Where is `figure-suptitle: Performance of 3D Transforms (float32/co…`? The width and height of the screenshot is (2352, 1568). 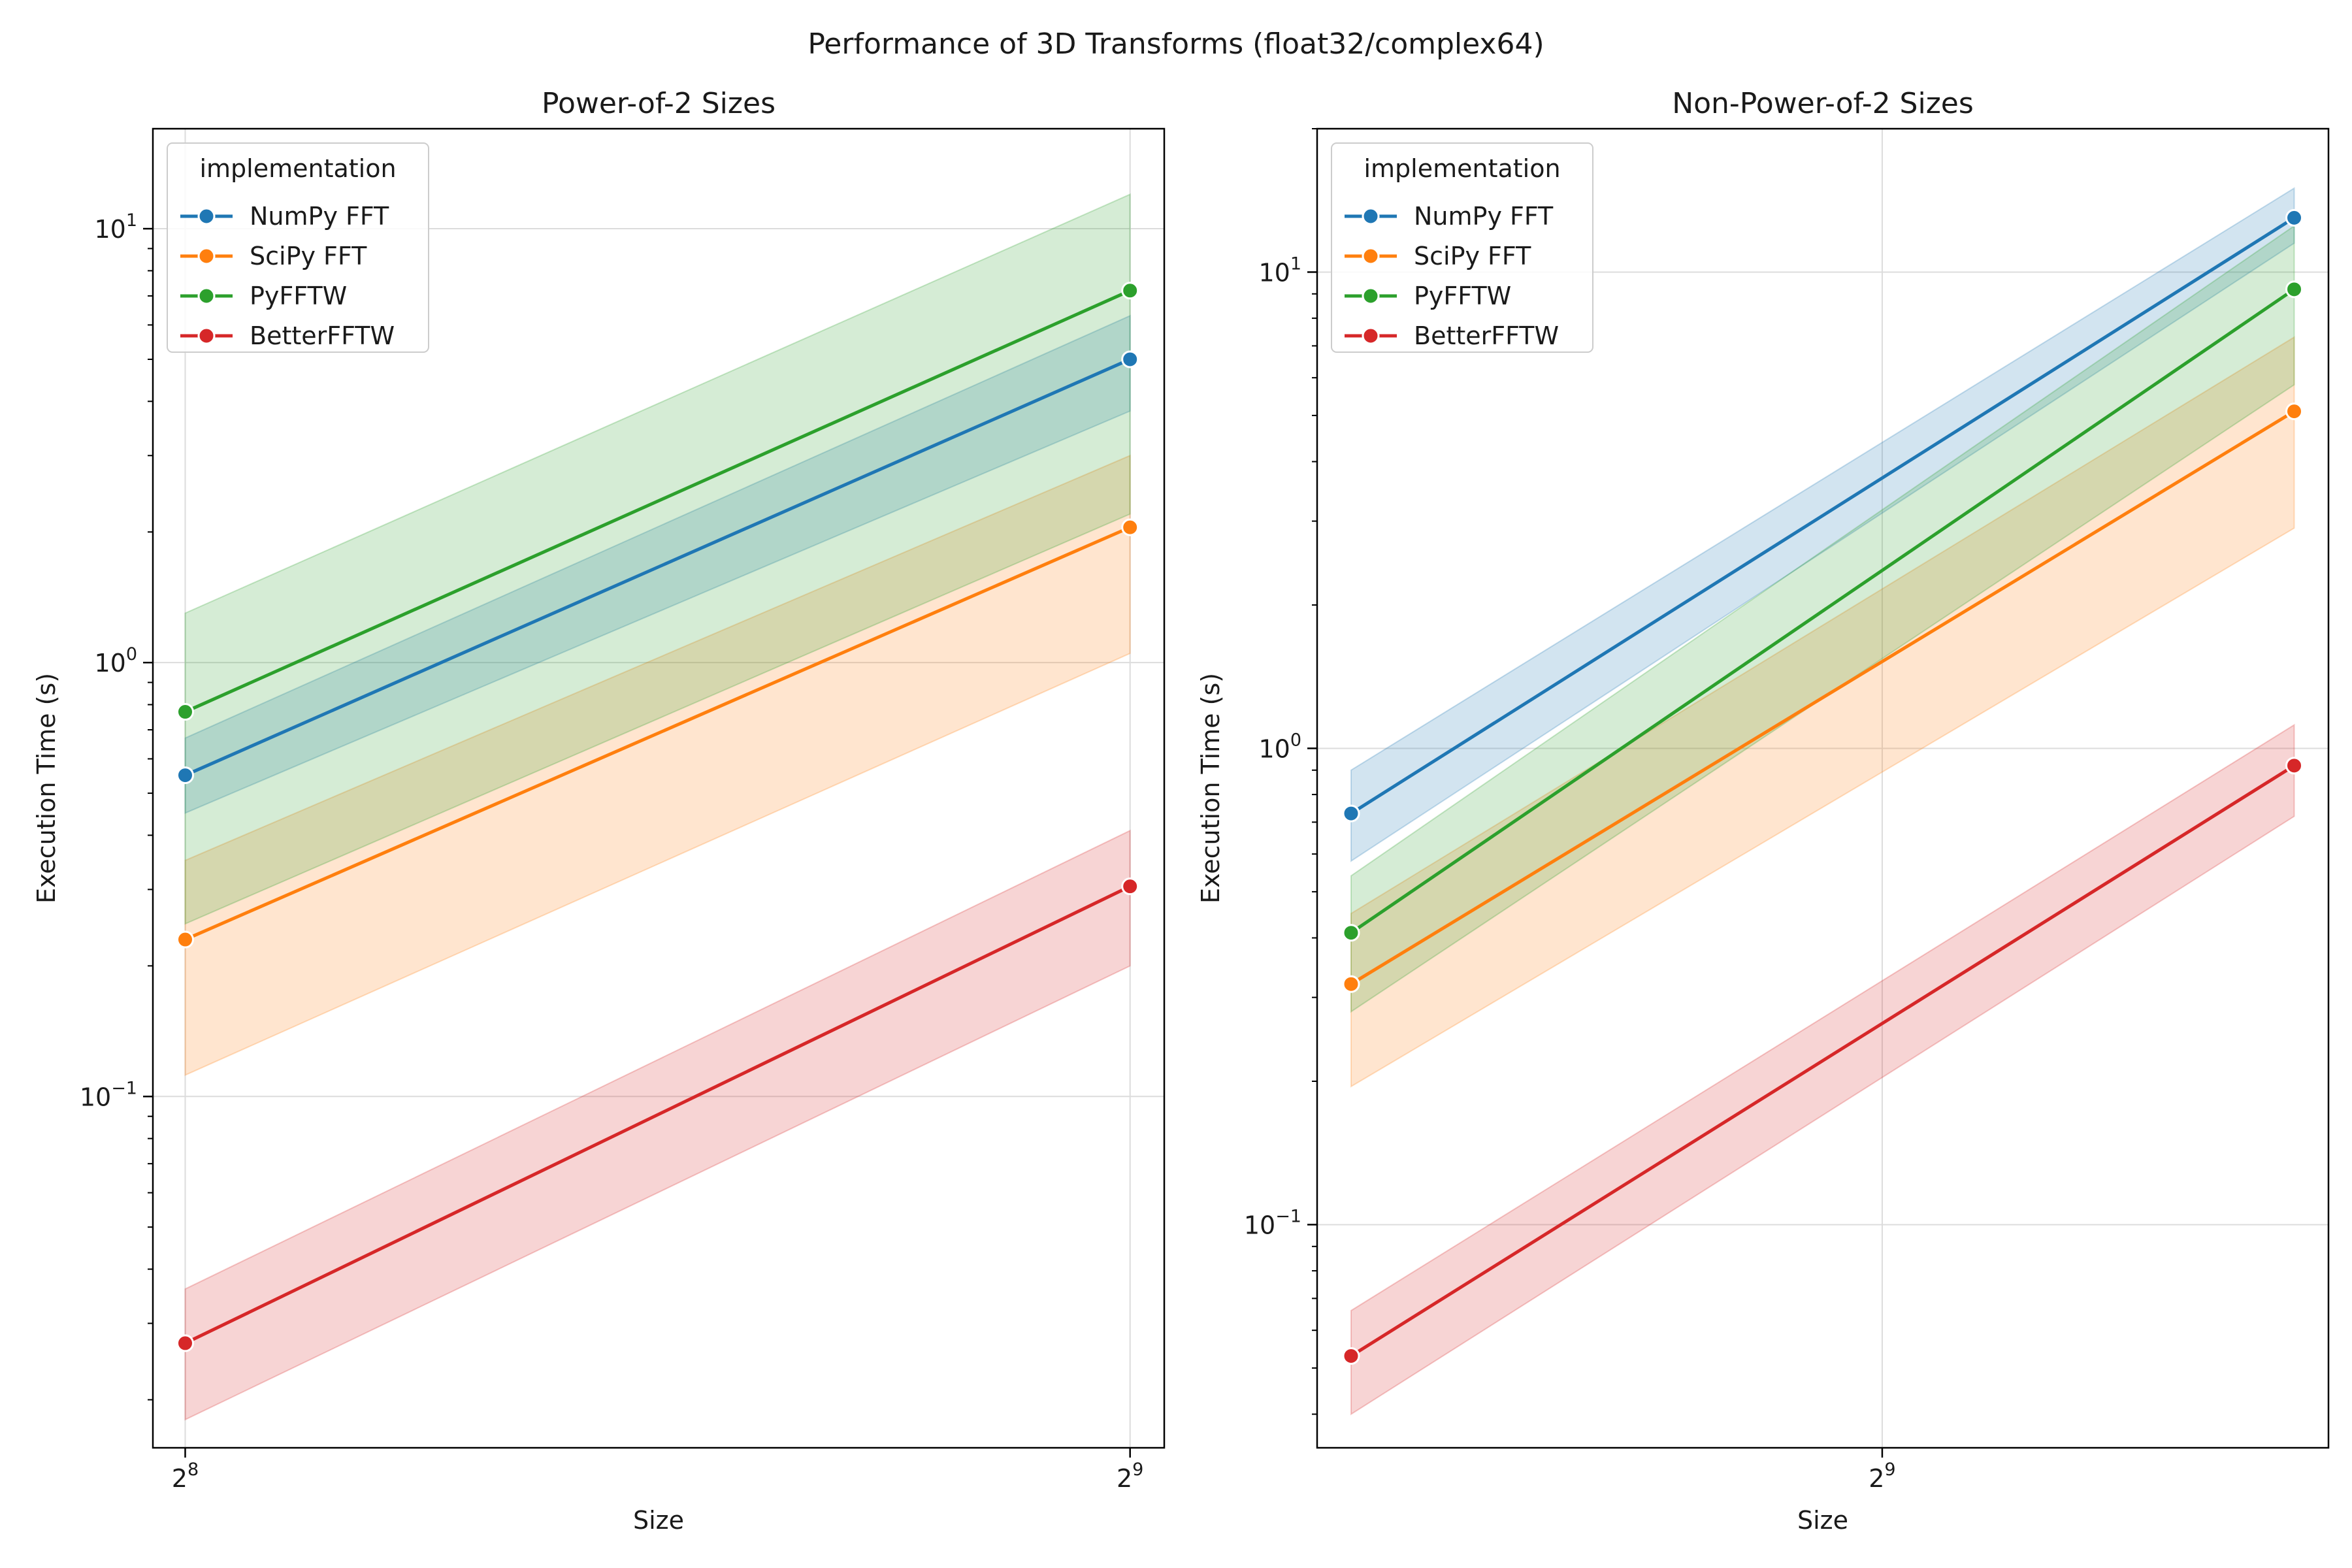 figure-suptitle: Performance of 3D Transforms (float32/co… is located at coordinates (1176, 44).